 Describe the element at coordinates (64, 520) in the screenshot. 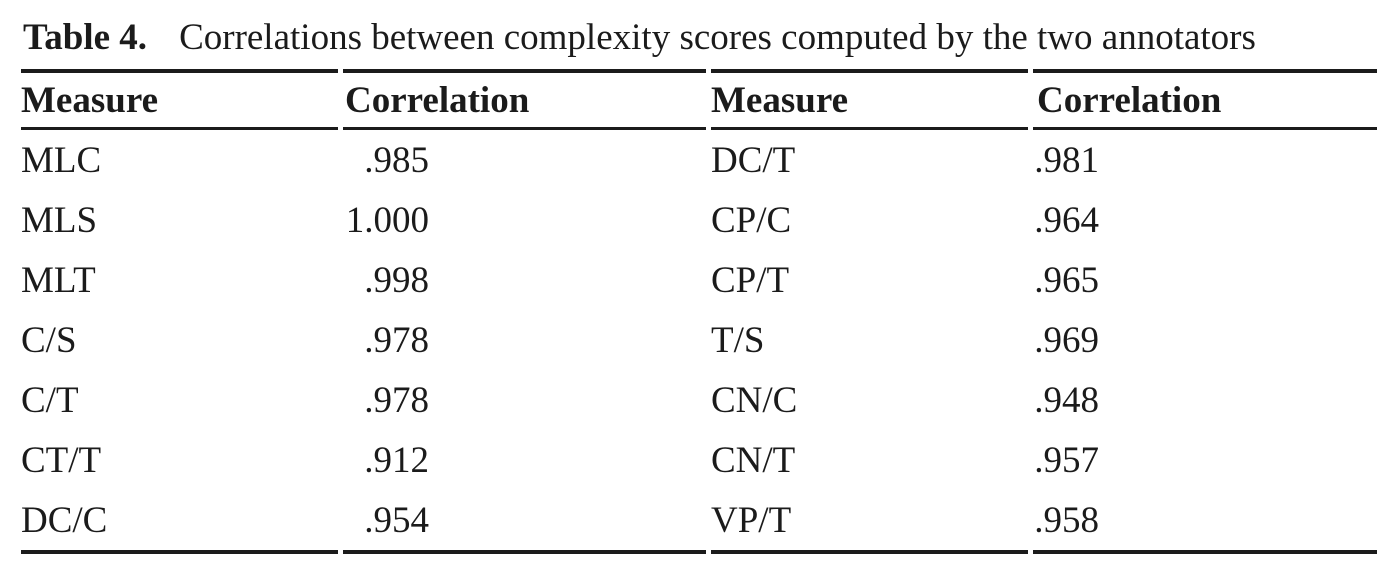

I see `measure-cell: DC/C` at that location.